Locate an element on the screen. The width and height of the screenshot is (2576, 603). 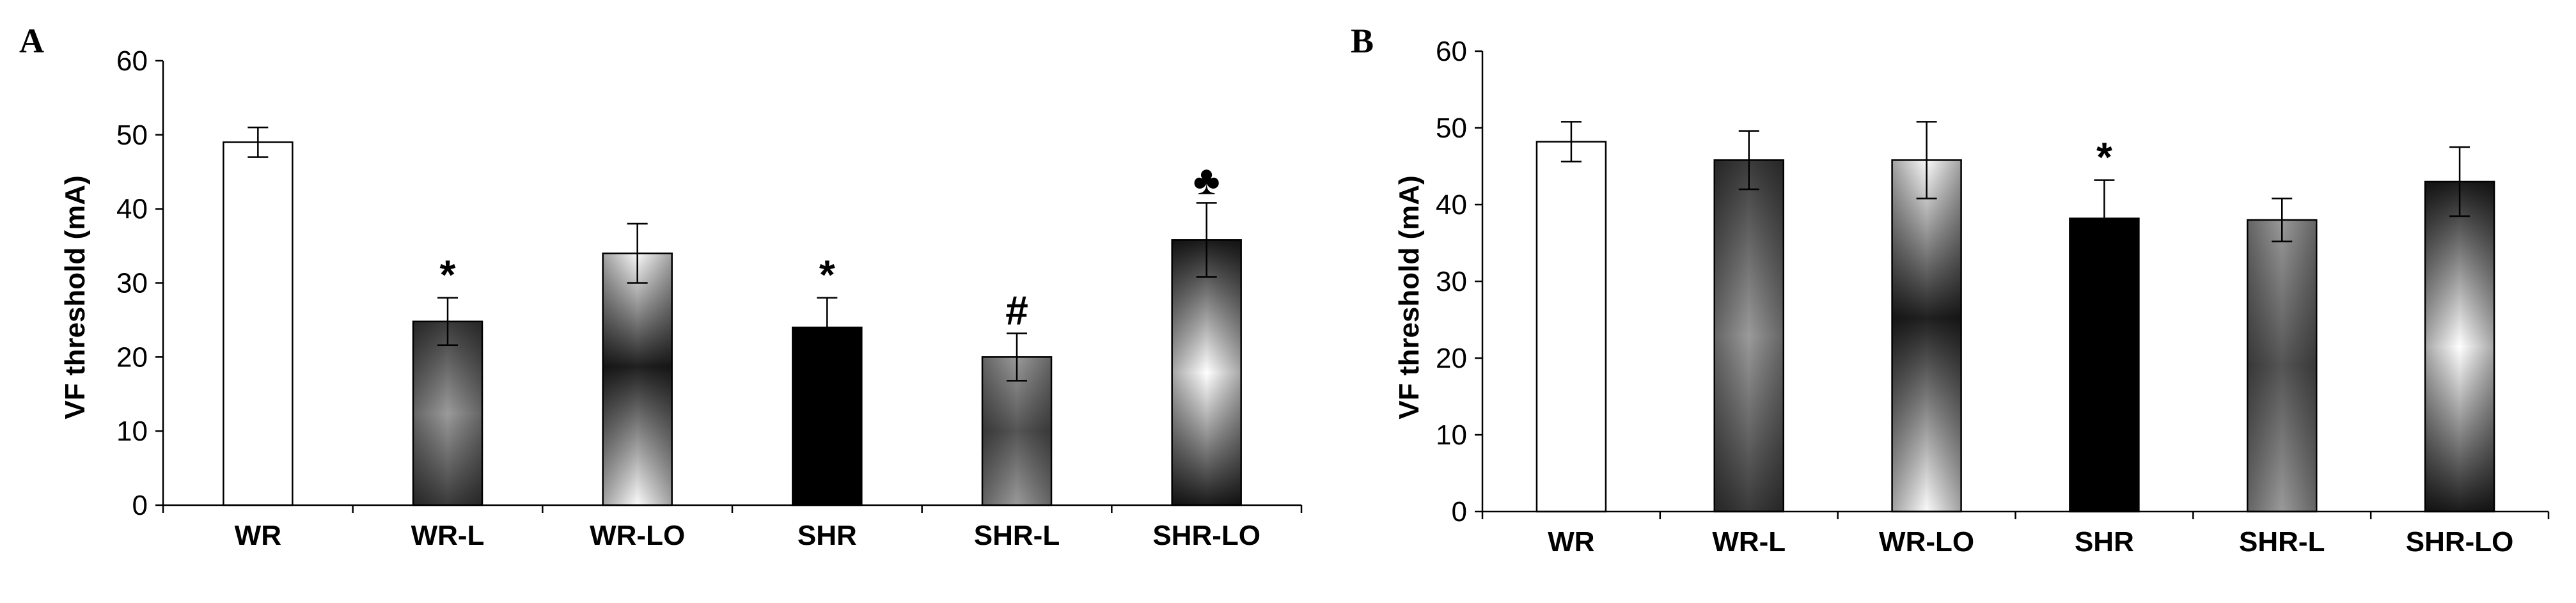
bar-shade-b-shr-lo is located at coordinates (2460, 347).